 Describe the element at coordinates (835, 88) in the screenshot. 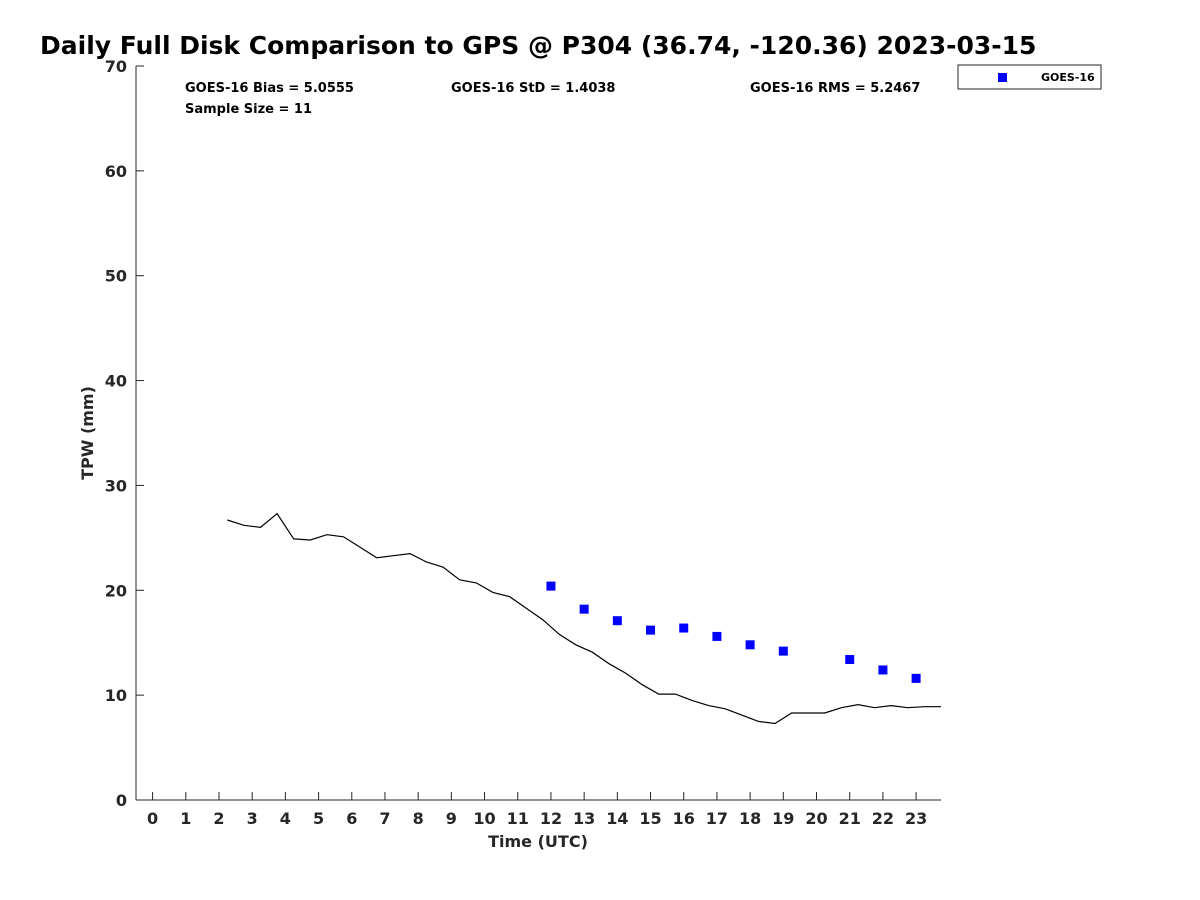

I see `rms-stat: GOES-16 RMS = 5.2467` at that location.